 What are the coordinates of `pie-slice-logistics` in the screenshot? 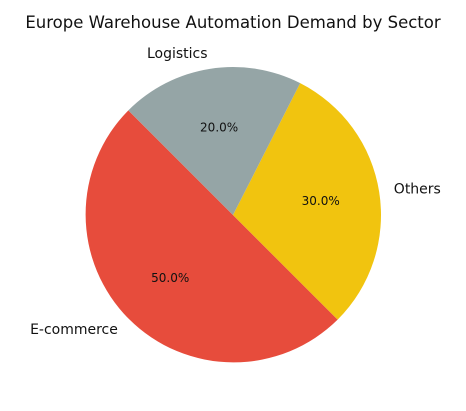 It's located at (214, 141).